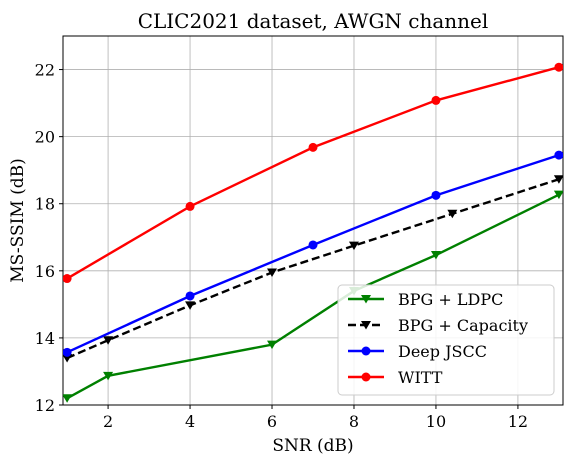 The image size is (572, 466). What do you see at coordinates (45, 70) in the screenshot?
I see `y-tick-label: 22` at bounding box center [45, 70].